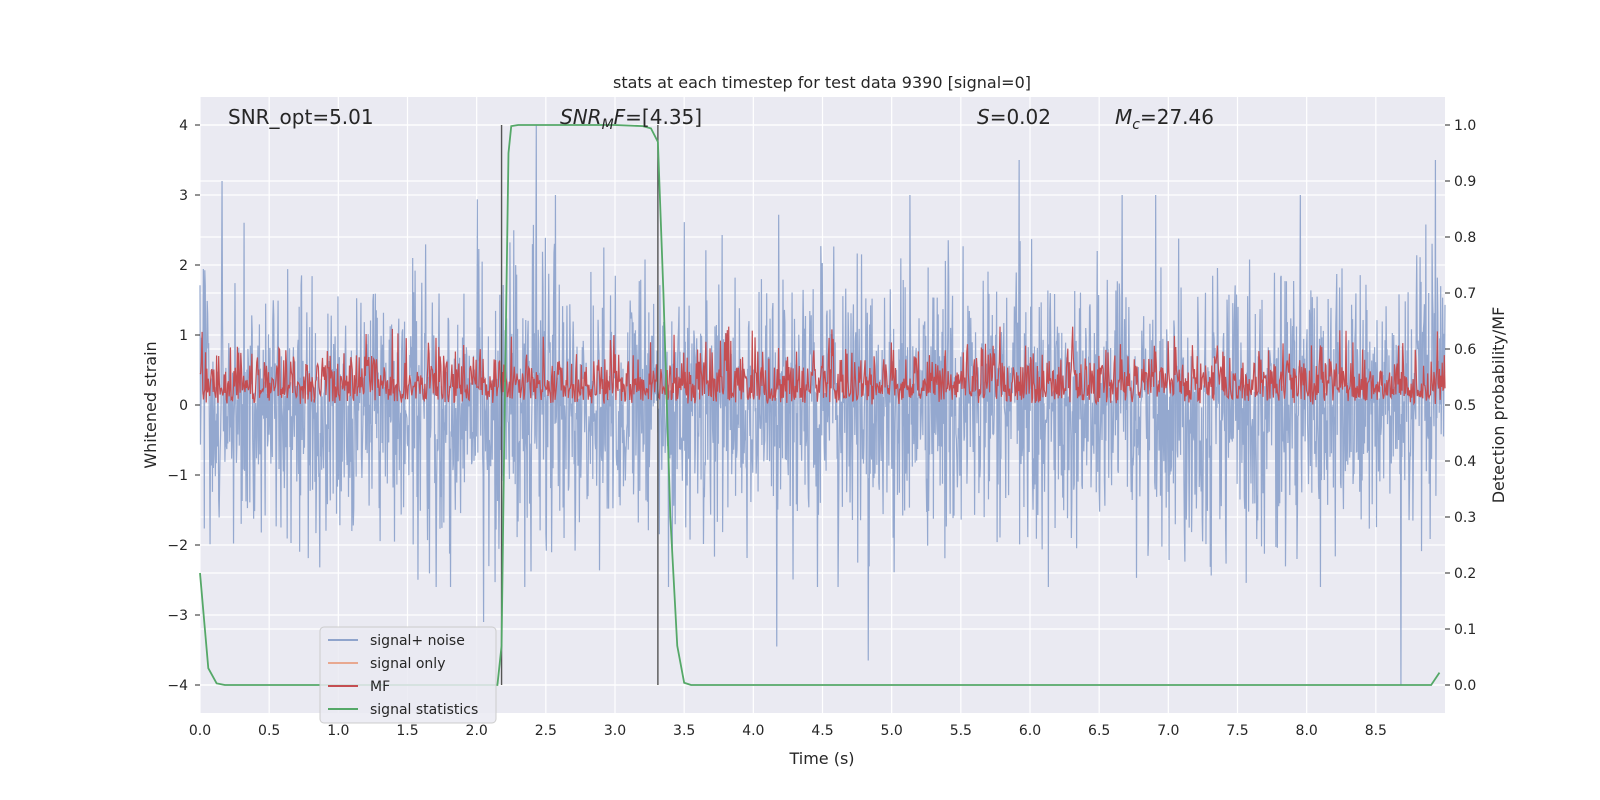 This screenshot has height=800, width=1600. I want to click on mf-line, so click(822, 366).